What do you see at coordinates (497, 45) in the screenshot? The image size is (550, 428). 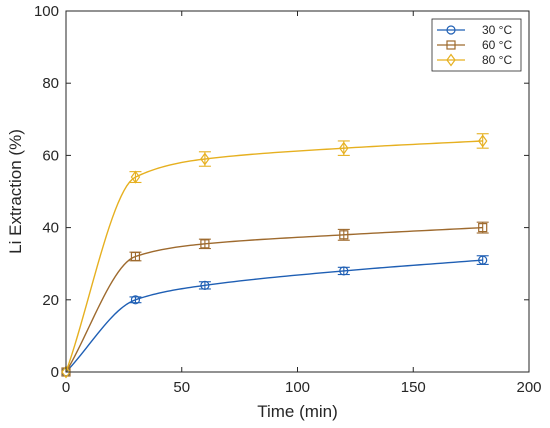 I see `legend-label: 60 °C` at bounding box center [497, 45].